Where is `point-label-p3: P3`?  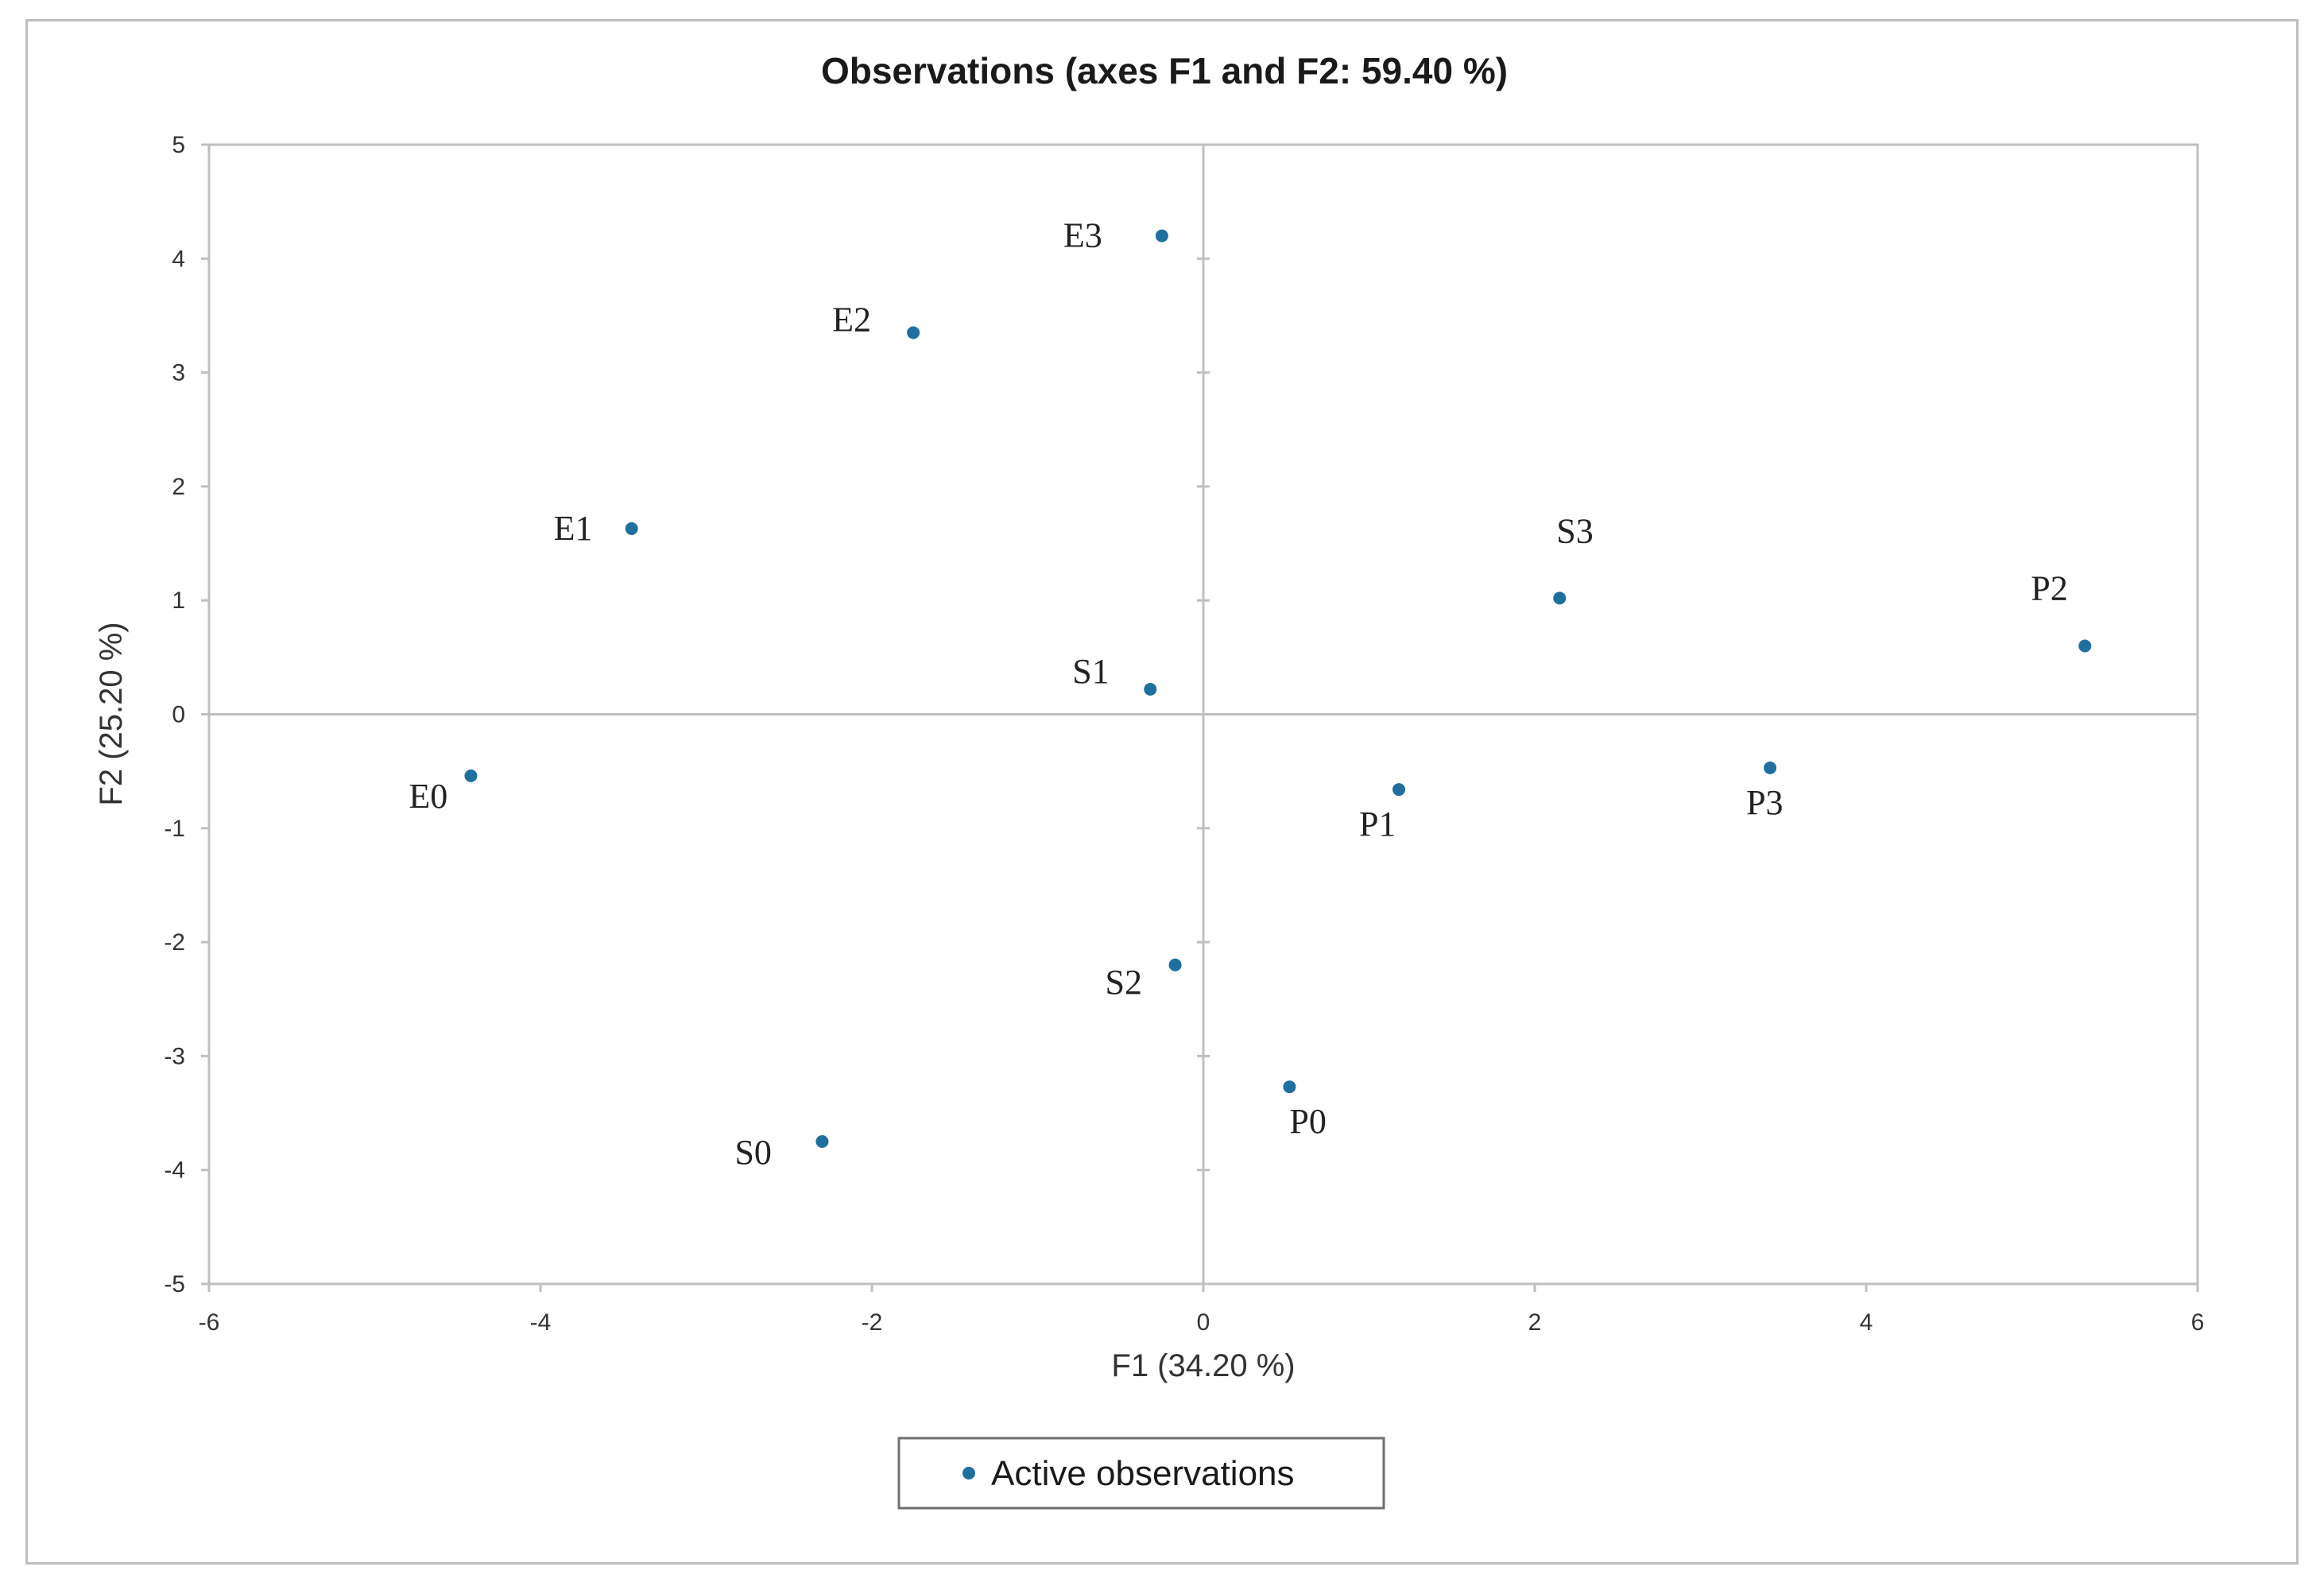
point-label-p3: P3 is located at coordinates (1764, 802).